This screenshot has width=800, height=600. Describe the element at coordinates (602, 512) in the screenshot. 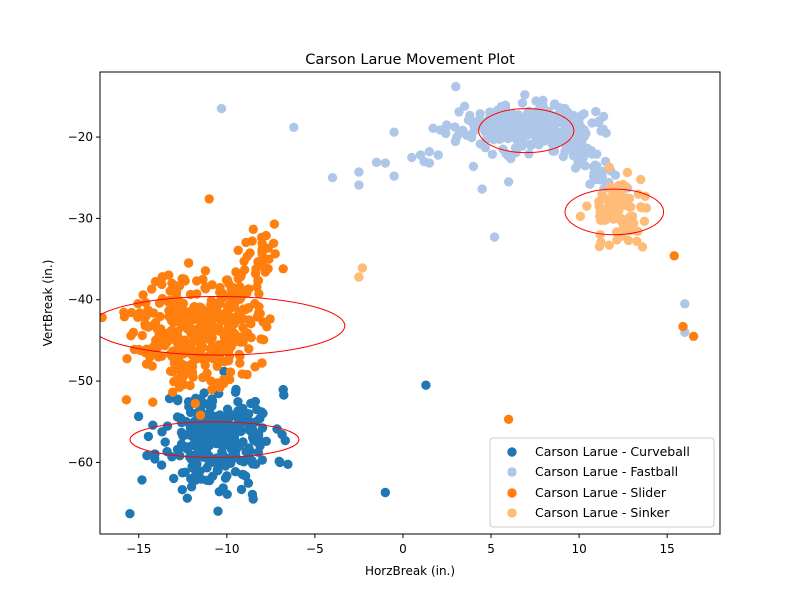

I see `legend-label-sinker: Carson Larue - Sinker` at that location.